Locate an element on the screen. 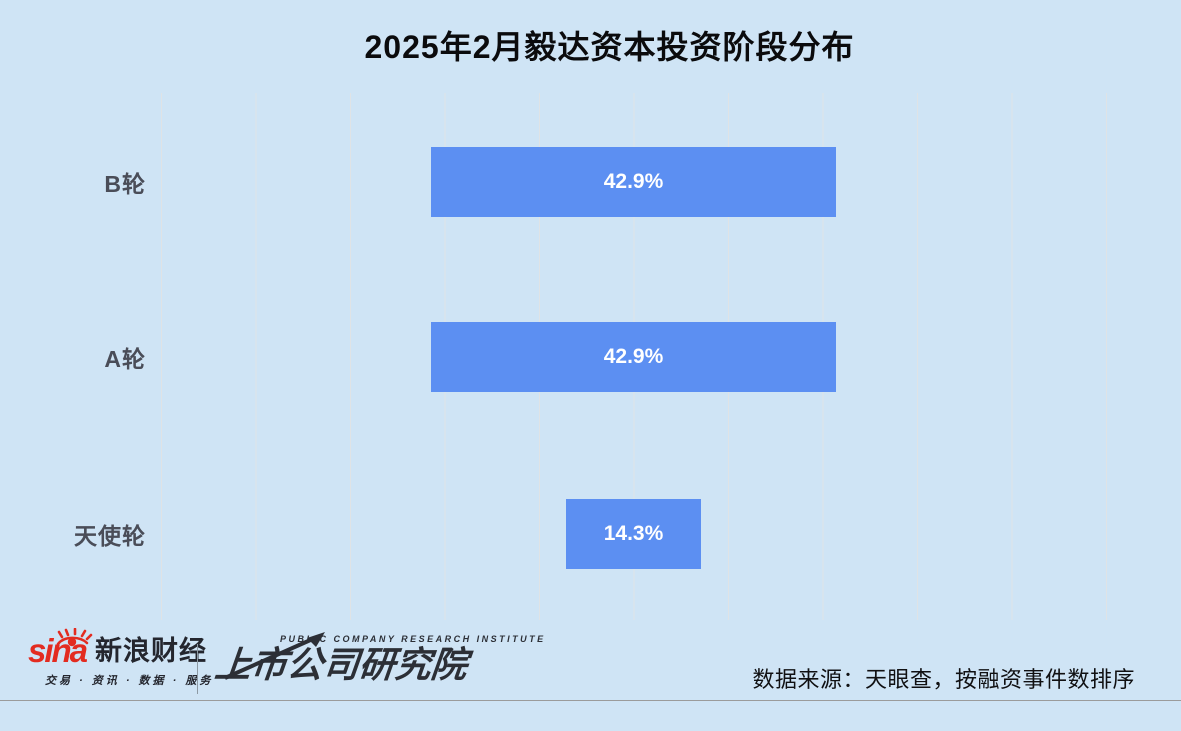 The width and height of the screenshot is (1181, 731). footer-rule is located at coordinates (590, 700).